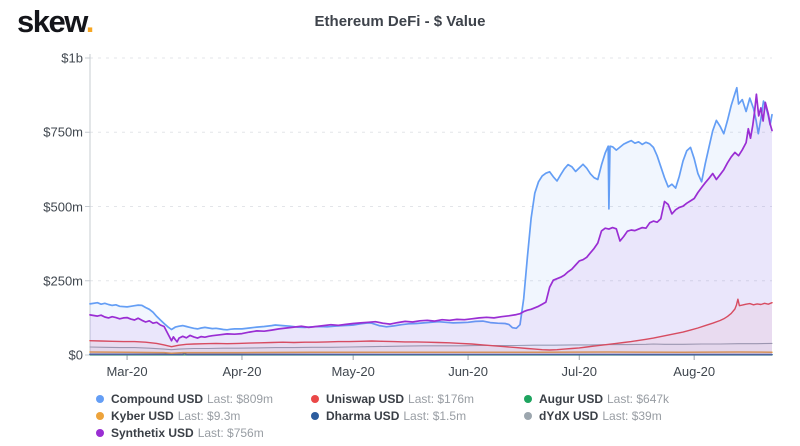  Describe the element at coordinates (441, 398) in the screenshot. I see `legend-last-value: Last: $176m` at that location.